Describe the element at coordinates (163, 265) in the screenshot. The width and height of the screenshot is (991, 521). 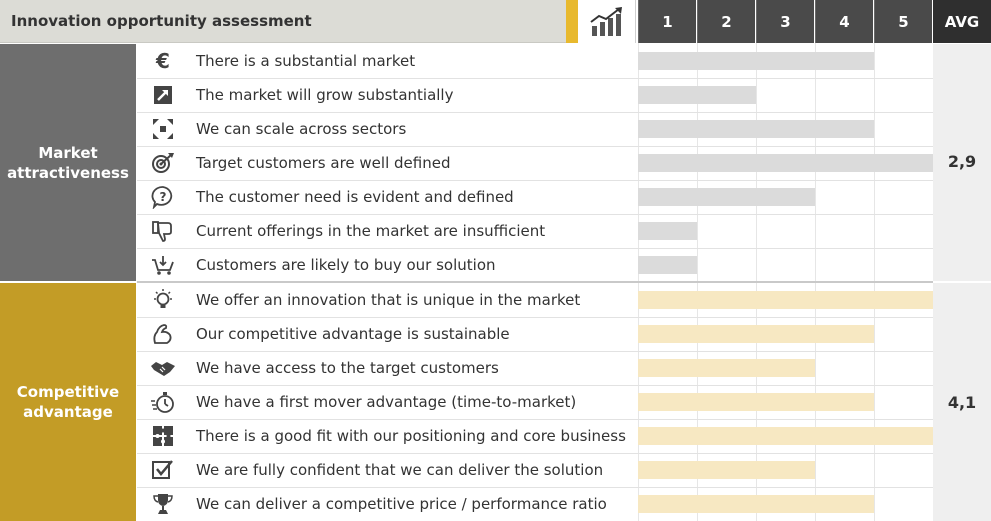
I see `shopping-cart-icon` at that location.